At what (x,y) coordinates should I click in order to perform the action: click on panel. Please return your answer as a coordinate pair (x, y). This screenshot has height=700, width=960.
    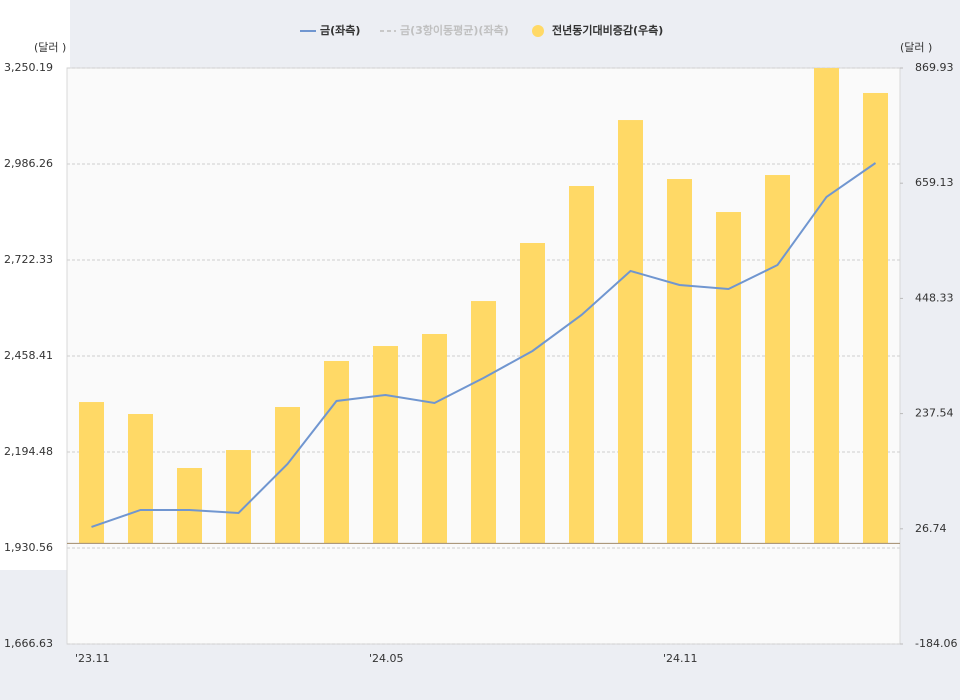
    Looking at the image, I should click on (35, 285).